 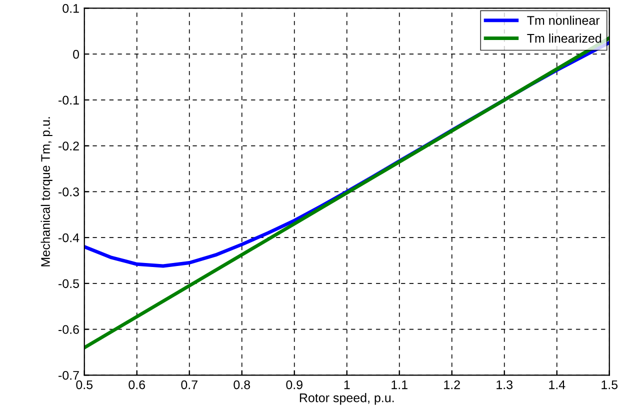 I want to click on y-tick-label: -0.3, so click(x=68, y=191).